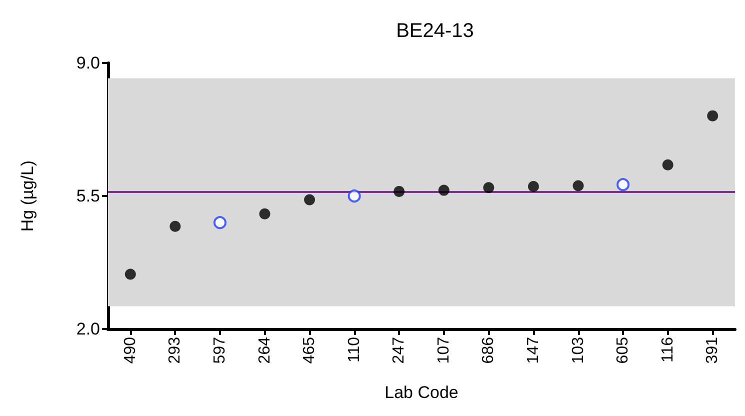 This screenshot has width=745, height=416. What do you see at coordinates (88, 196) in the screenshot?
I see `y-tick-label: 5.5` at bounding box center [88, 196].